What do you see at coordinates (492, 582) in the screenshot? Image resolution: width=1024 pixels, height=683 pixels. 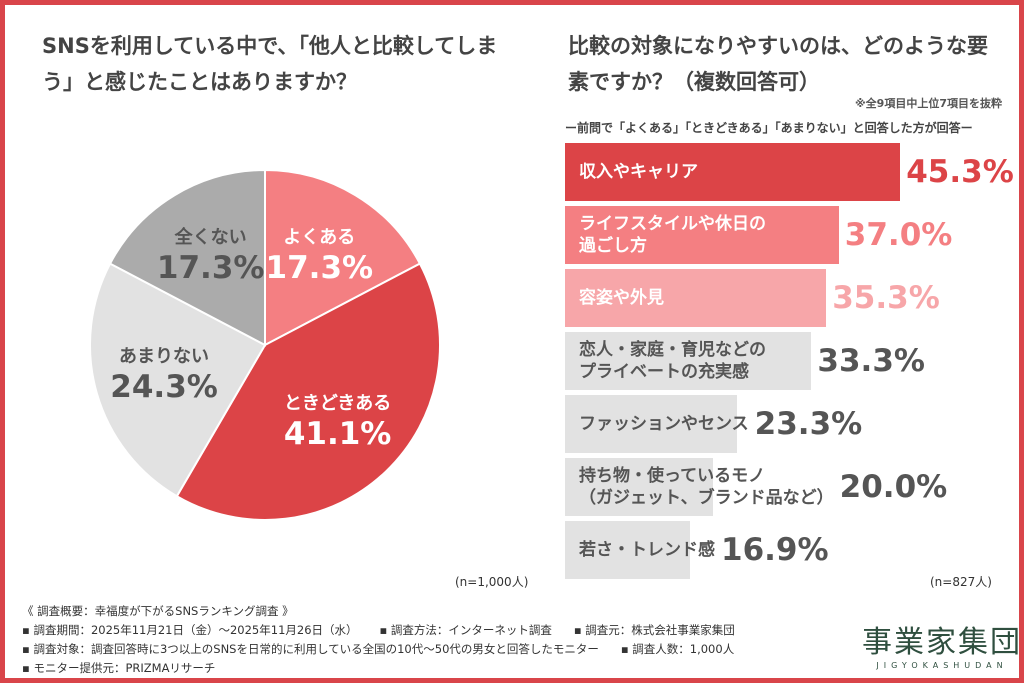 I see `pie-n-label: (n=1,000人)` at bounding box center [492, 582].